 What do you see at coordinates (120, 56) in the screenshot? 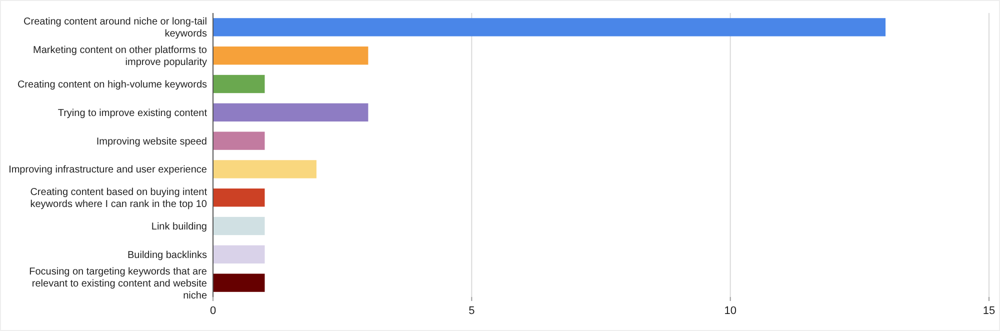
I see `y-tick-label: Marketing content on other platforms to improve popularity` at bounding box center [120, 56].